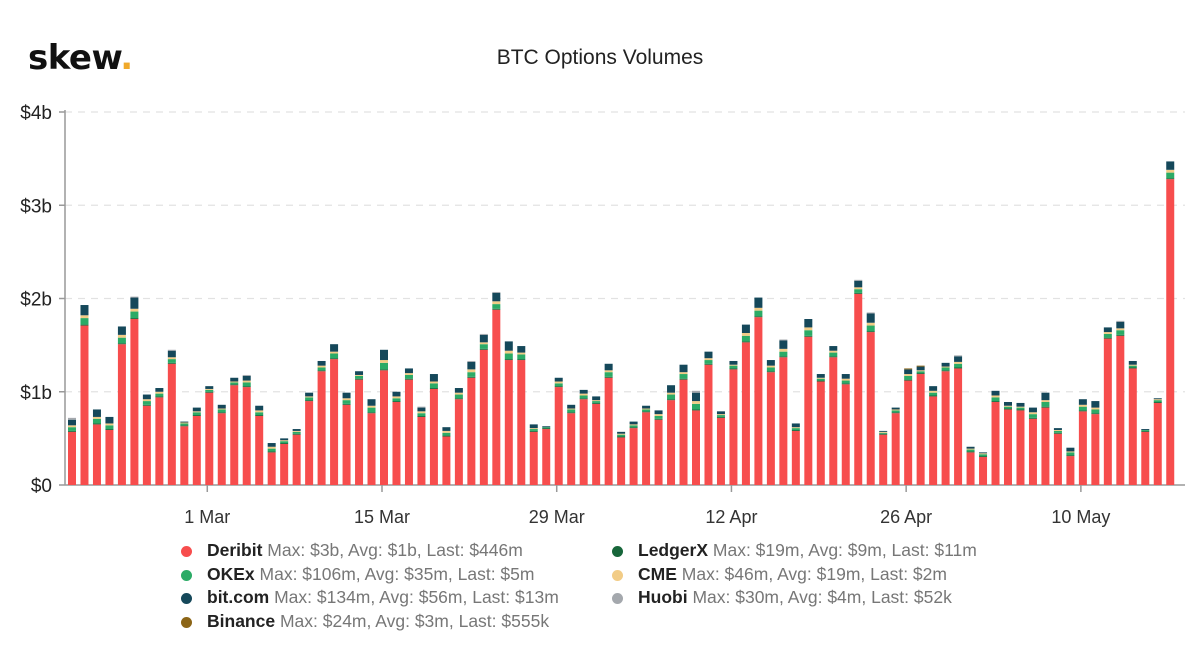 Image resolution: width=1200 pixels, height=670 pixels. I want to click on legend-item-huobi: Huobi Max: $30m, Avg: $4m, Last: $52k, so click(794, 598).